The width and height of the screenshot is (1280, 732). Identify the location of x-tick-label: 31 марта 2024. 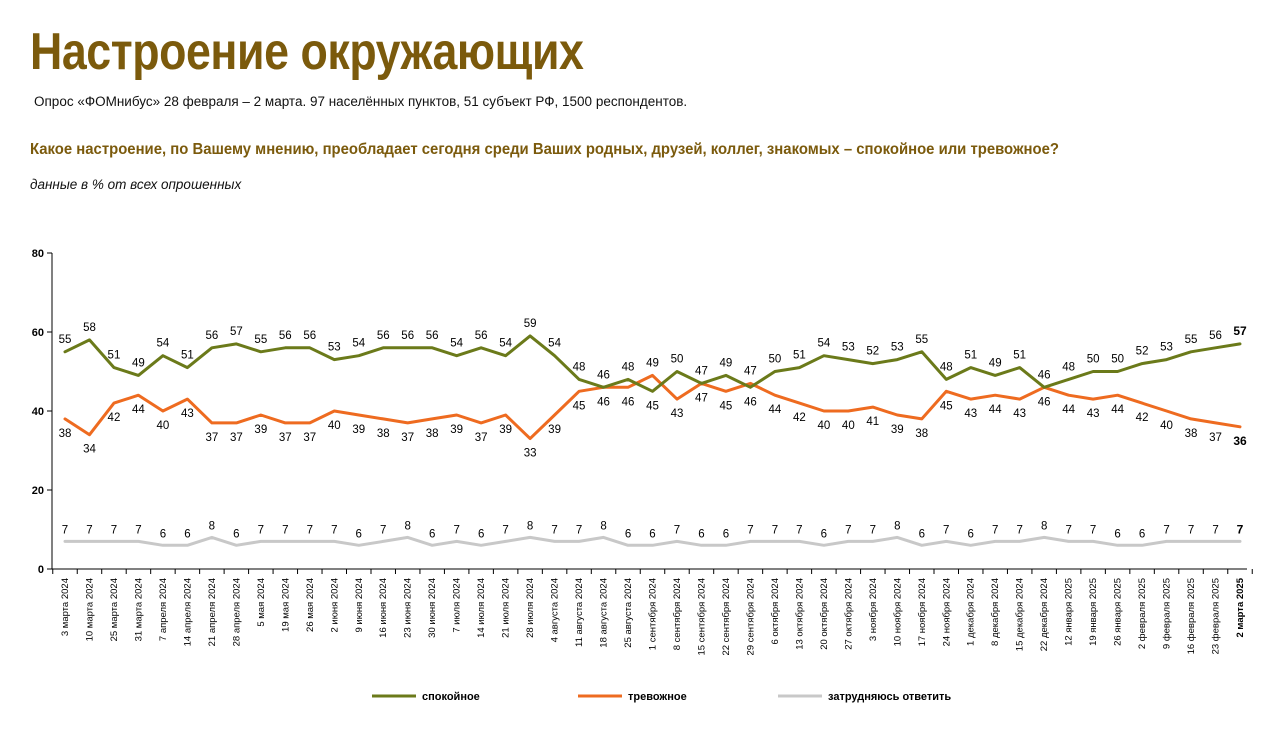
(138, 609).